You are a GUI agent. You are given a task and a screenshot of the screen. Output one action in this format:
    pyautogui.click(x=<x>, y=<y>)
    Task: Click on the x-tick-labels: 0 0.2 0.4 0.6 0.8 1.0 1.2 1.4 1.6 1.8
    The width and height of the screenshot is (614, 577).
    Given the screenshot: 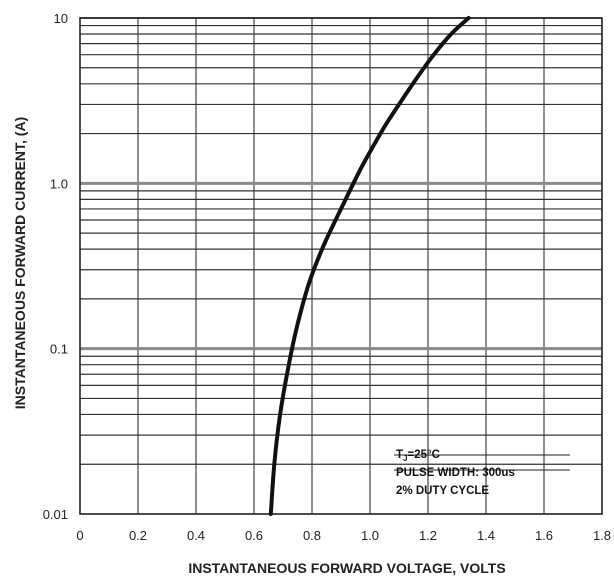 What is the action you would take?
    pyautogui.click(x=343, y=535)
    